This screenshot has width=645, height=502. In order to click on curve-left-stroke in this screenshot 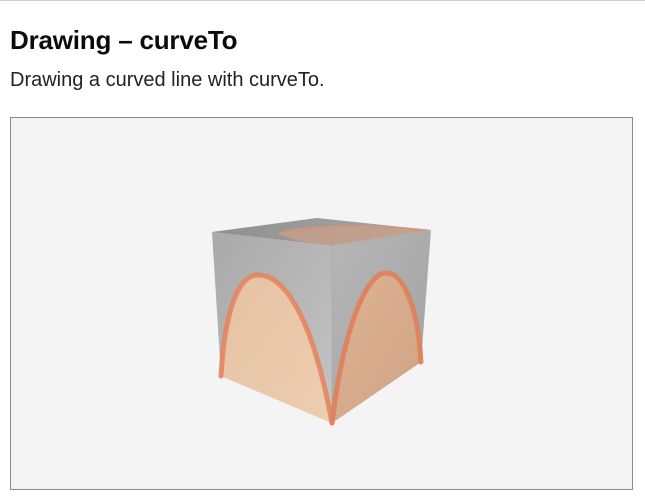, I will do `click(276, 349)`.